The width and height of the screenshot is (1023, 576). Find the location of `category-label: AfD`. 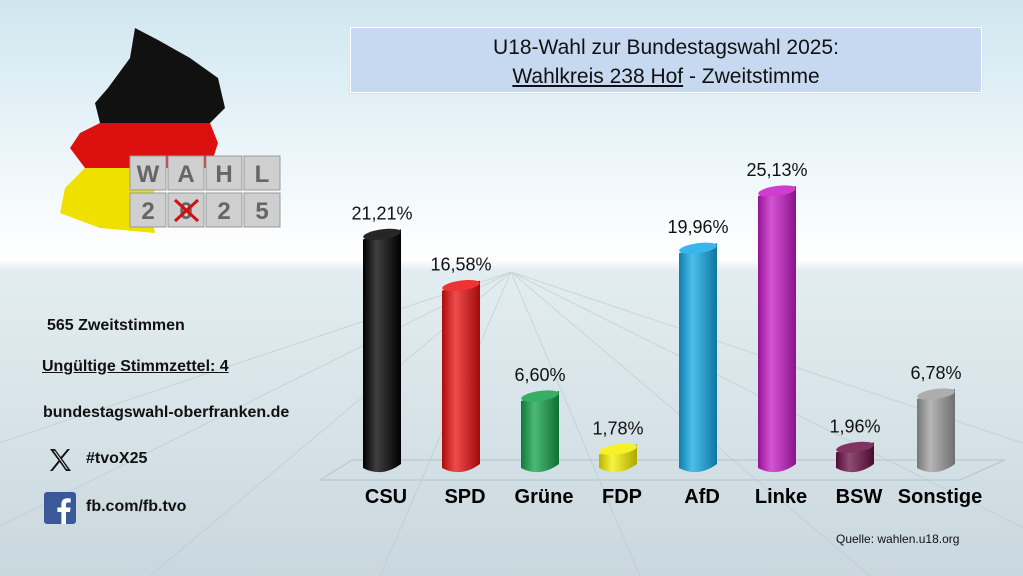

category-label: AfD is located at coordinates (702, 497).